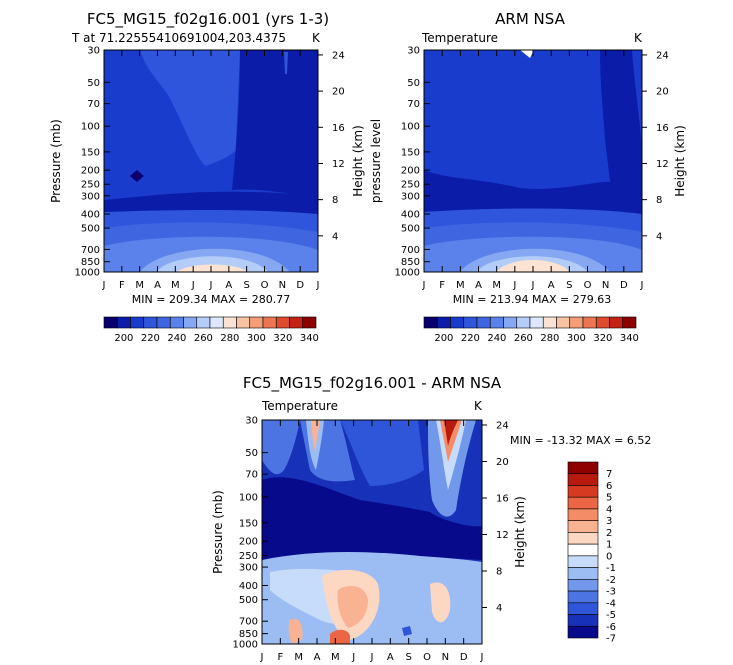  Describe the element at coordinates (299, 406) in the screenshot. I see `panel3-subtitle: Temperature` at that location.